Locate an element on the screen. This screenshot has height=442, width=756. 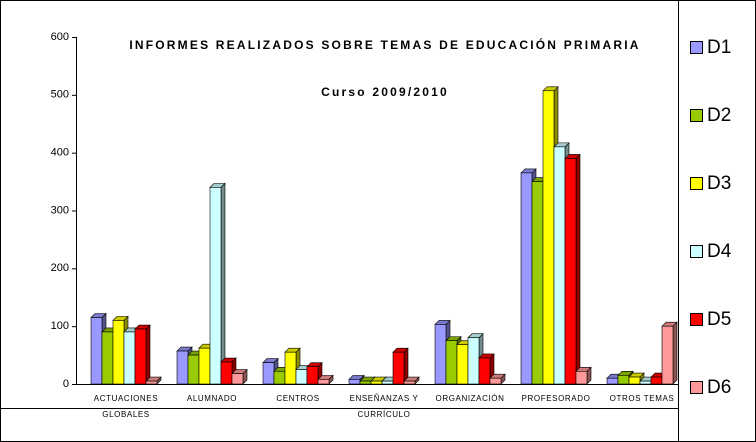
y-tick-label: 0 is located at coordinates (66, 384).